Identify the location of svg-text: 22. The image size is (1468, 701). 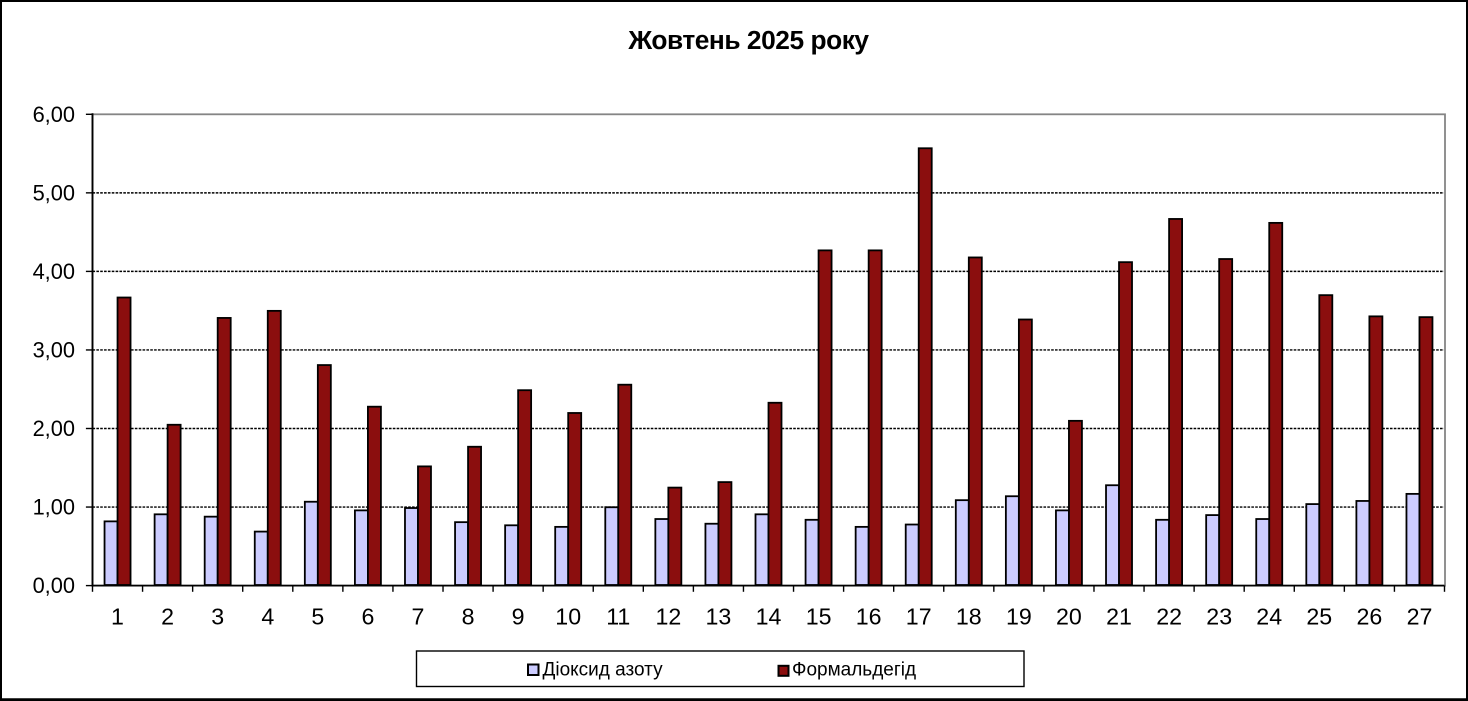
(1169, 617).